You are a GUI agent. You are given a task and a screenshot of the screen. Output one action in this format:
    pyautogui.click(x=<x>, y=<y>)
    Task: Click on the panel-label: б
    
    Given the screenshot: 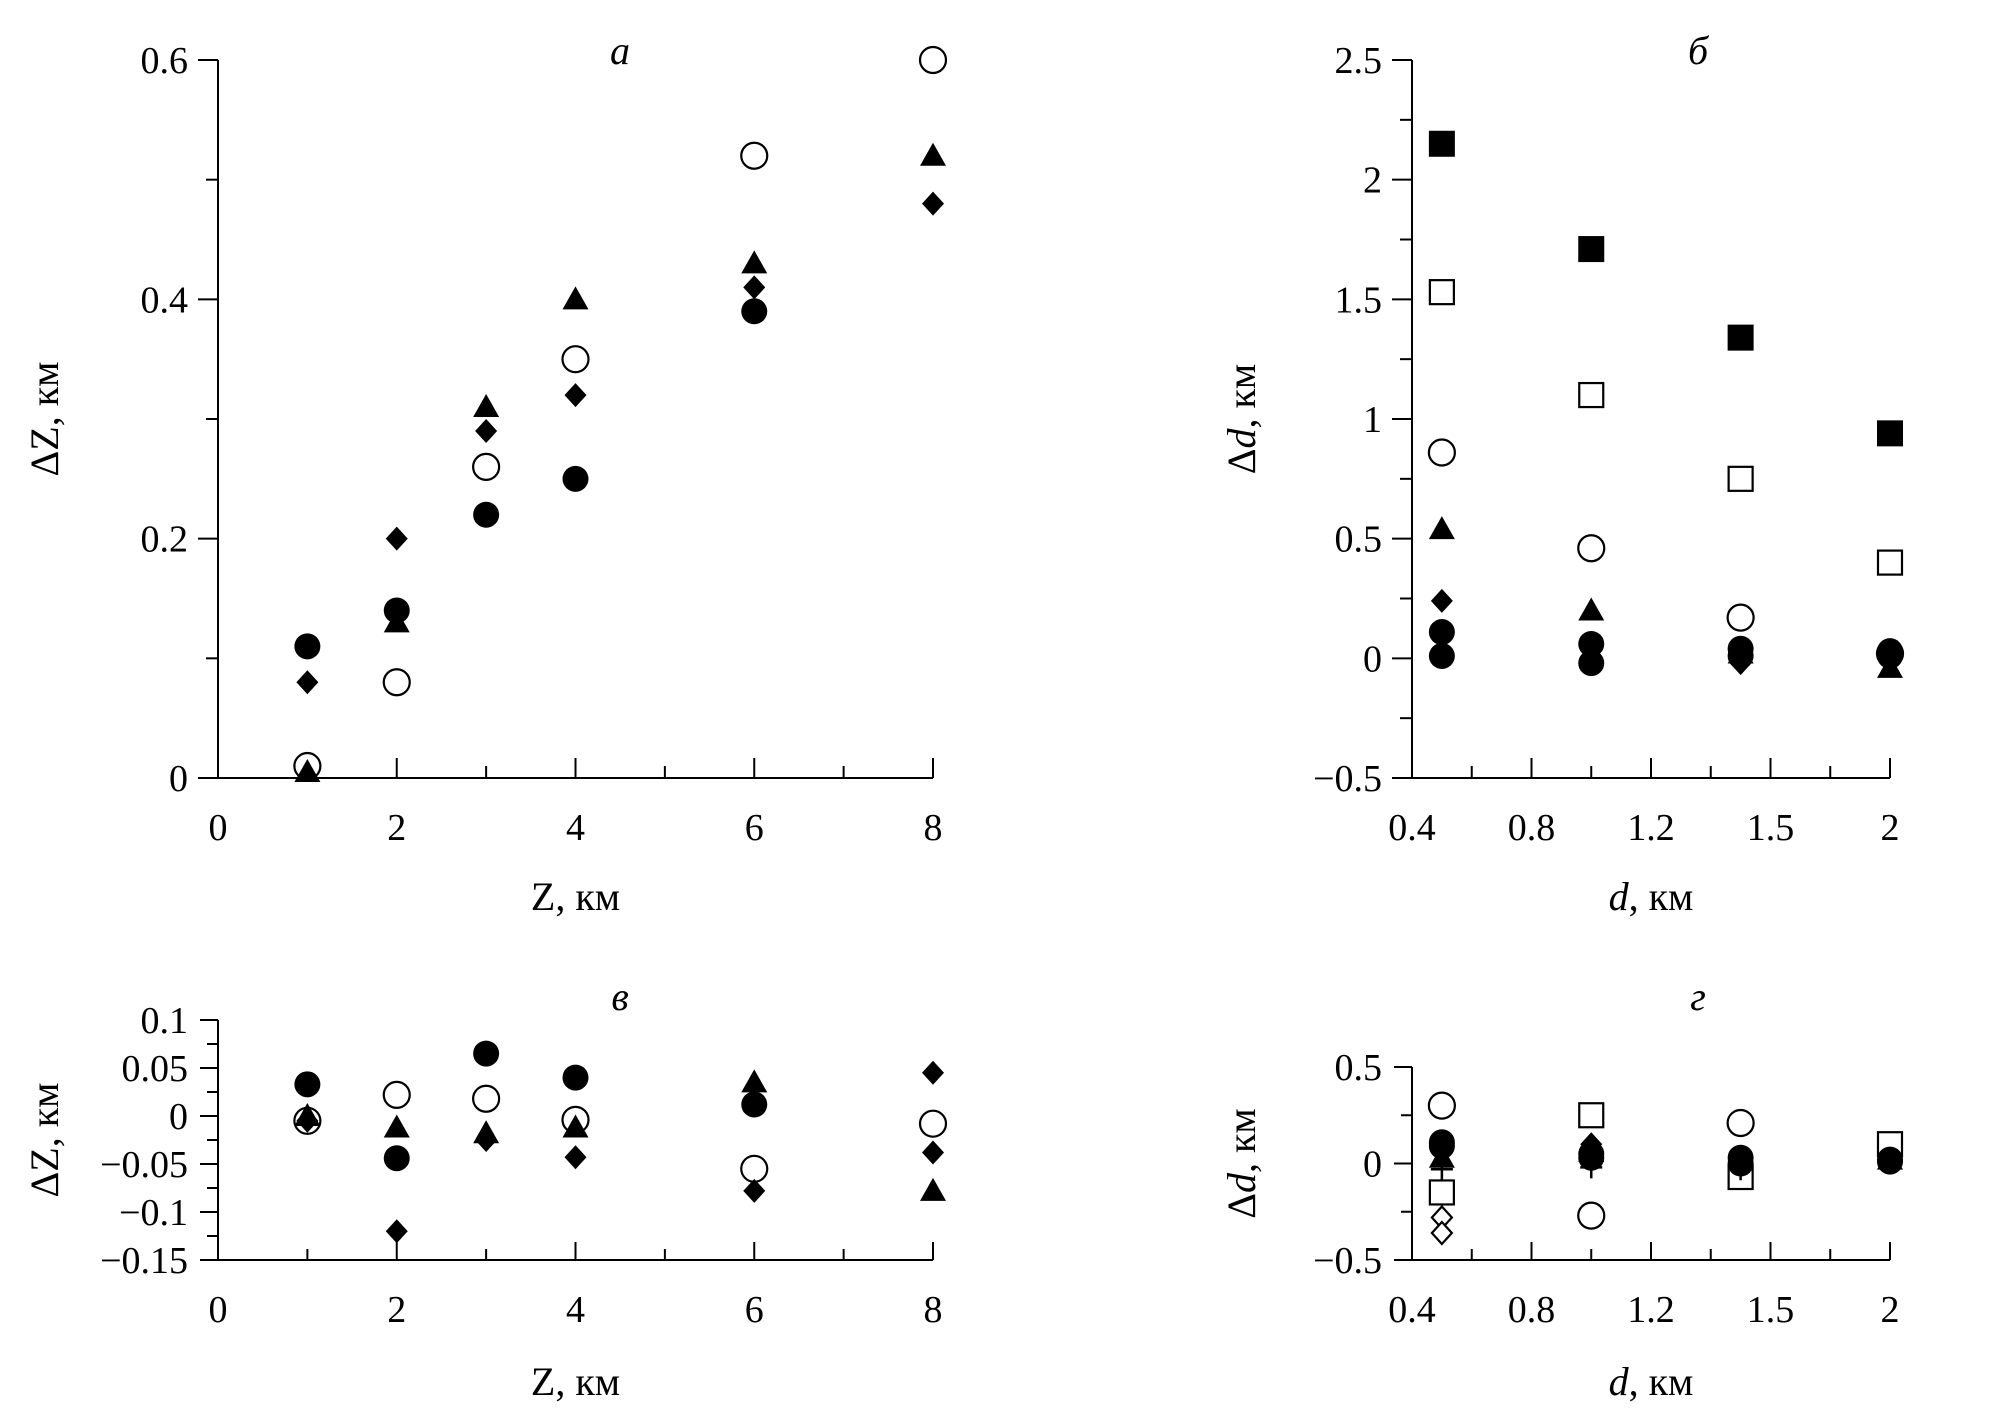 What is the action you would take?
    pyautogui.click(x=1699, y=50)
    